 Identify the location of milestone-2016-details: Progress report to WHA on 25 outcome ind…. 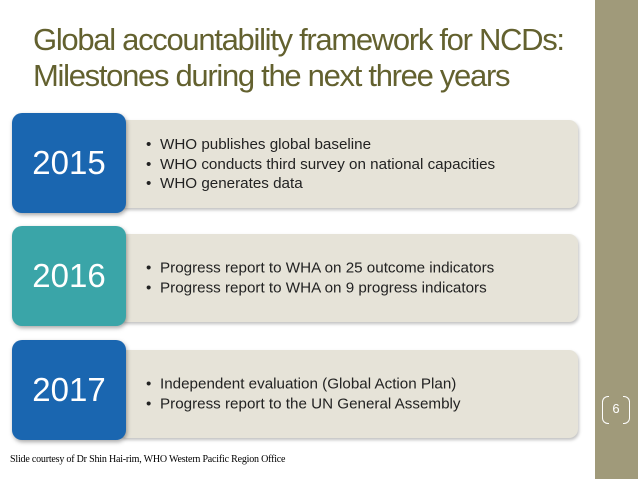
(348, 278).